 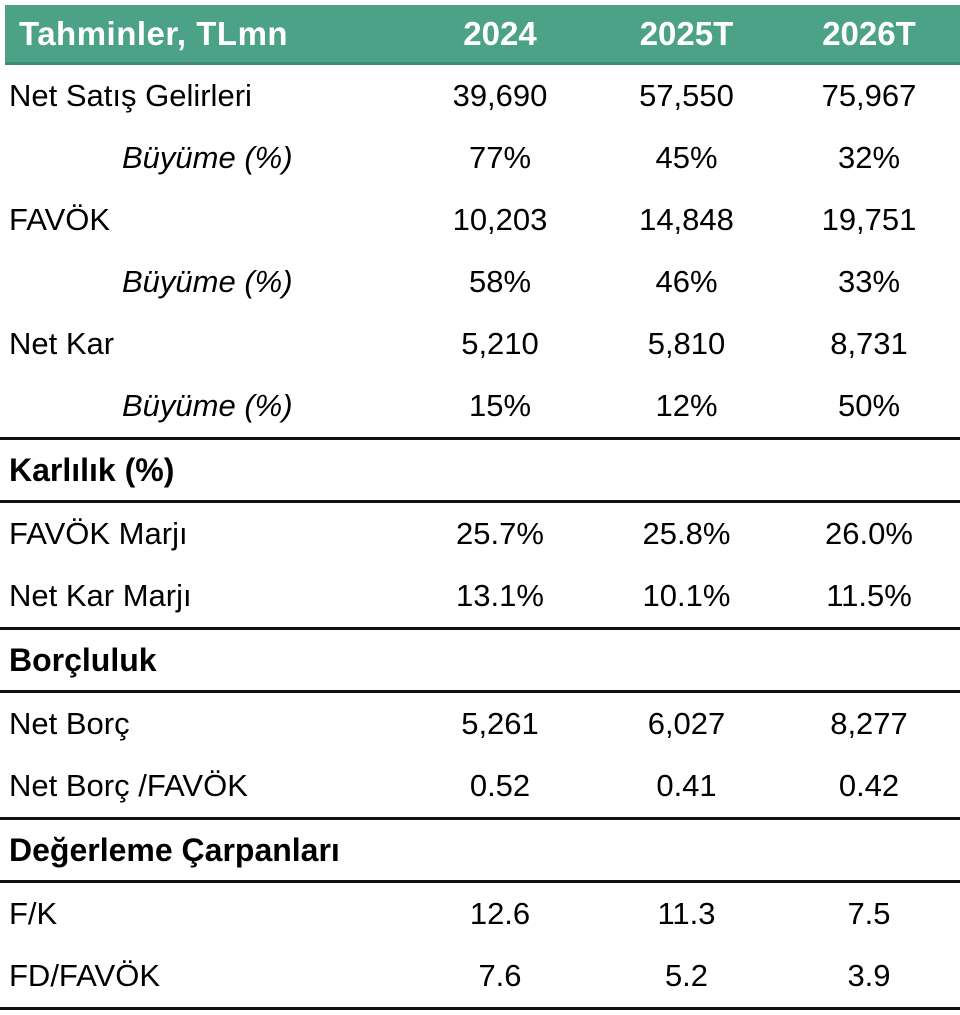 What do you see at coordinates (686, 595) in the screenshot?
I see `cell-value-2025t: 10.1%` at bounding box center [686, 595].